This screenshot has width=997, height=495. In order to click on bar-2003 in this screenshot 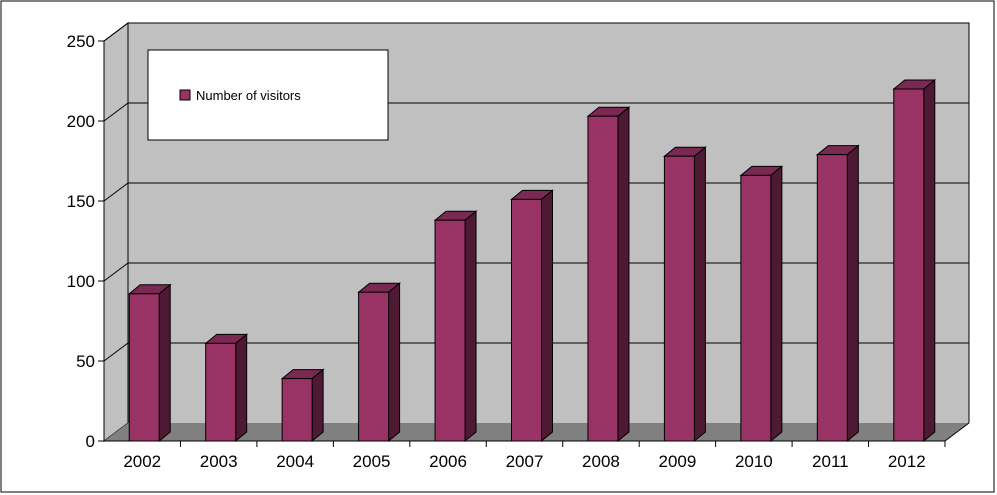, I will do `click(226, 388)`.